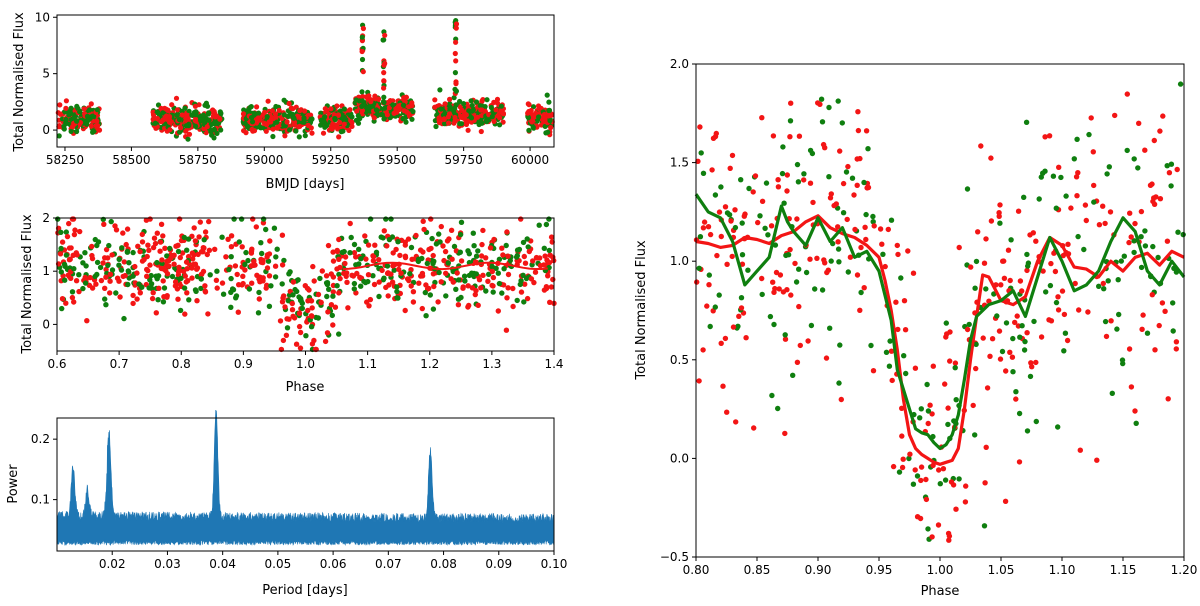 This screenshot has width=1200, height=606. I want to click on periodogram-xtick-label: 0.07, so click(388, 564).